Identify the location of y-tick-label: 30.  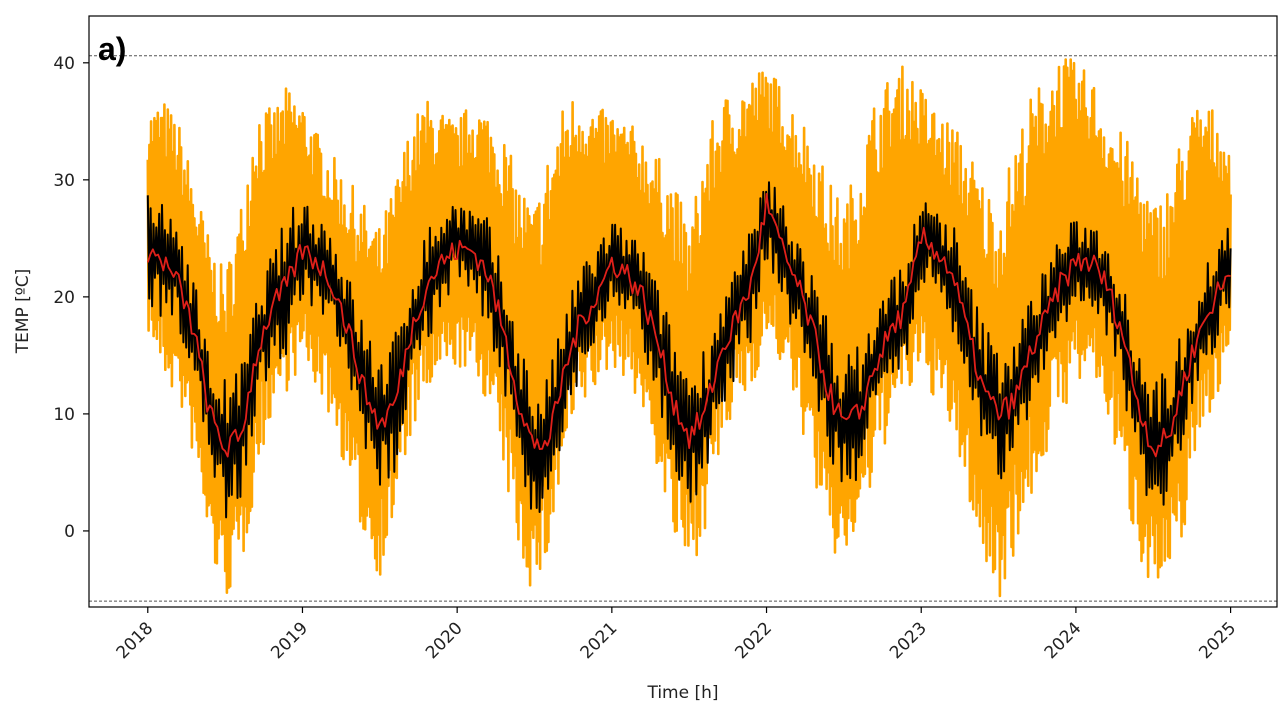
(64, 181).